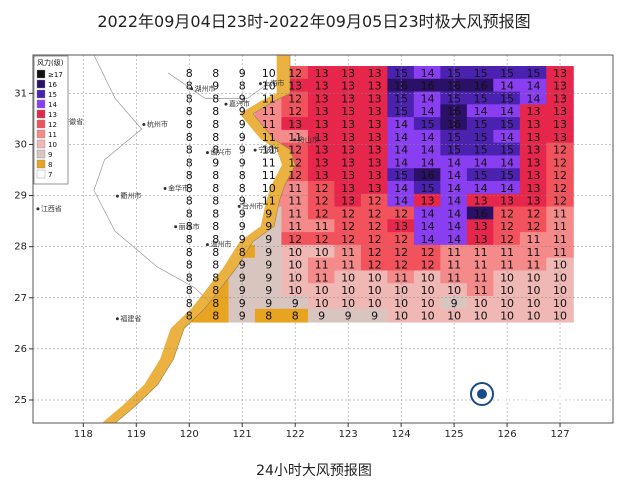 Image resolution: width=628 pixels, height=488 pixels. What do you see at coordinates (51, 120) in the screenshot?
I see `legend: 风力(级) ≥17 16 15 14 13 12 11 10 9 8 7` at bounding box center [51, 120].